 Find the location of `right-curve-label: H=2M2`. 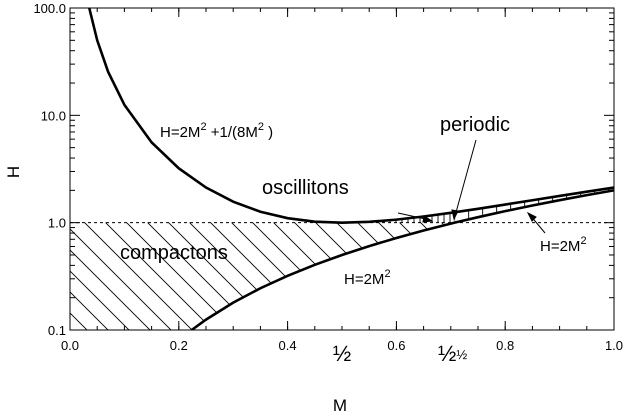

right-curve-label: H=2M2 is located at coordinates (563, 245).